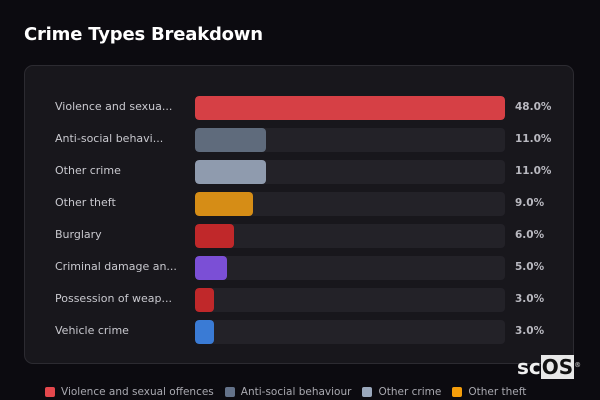  Describe the element at coordinates (296, 392) in the screenshot. I see `legend-label: Anti-social behaviour` at that location.